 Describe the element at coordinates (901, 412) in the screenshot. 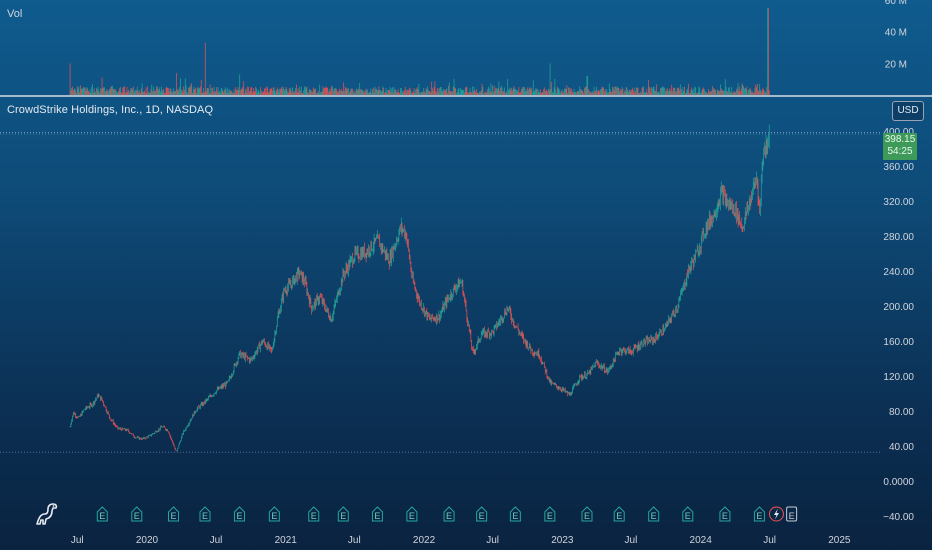

I see `price-axis-tick-label: 80.00` at that location.